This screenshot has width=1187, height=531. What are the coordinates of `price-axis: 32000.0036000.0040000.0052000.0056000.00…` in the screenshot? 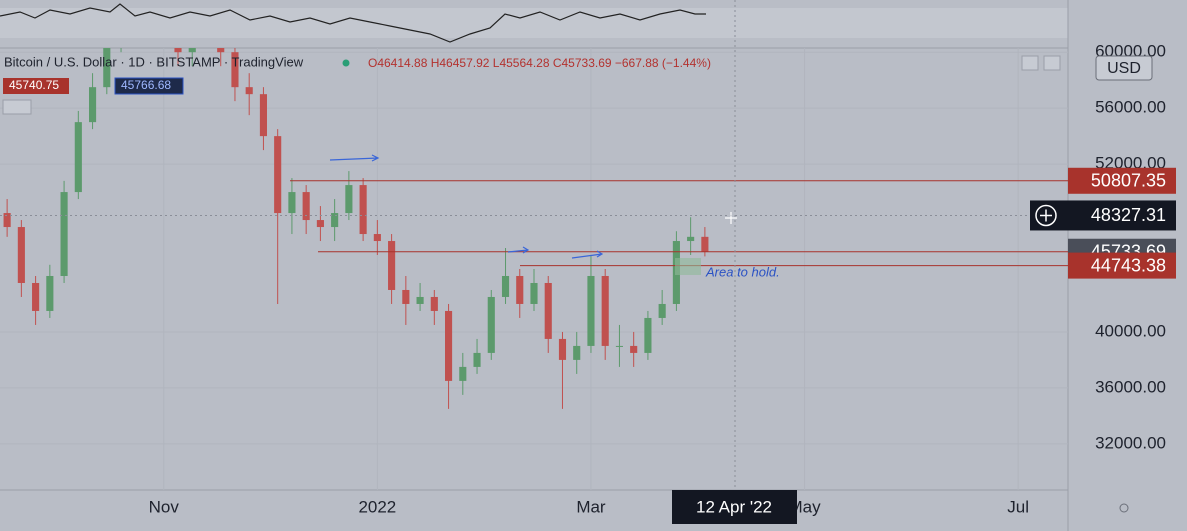 It's located at (1103, 247).